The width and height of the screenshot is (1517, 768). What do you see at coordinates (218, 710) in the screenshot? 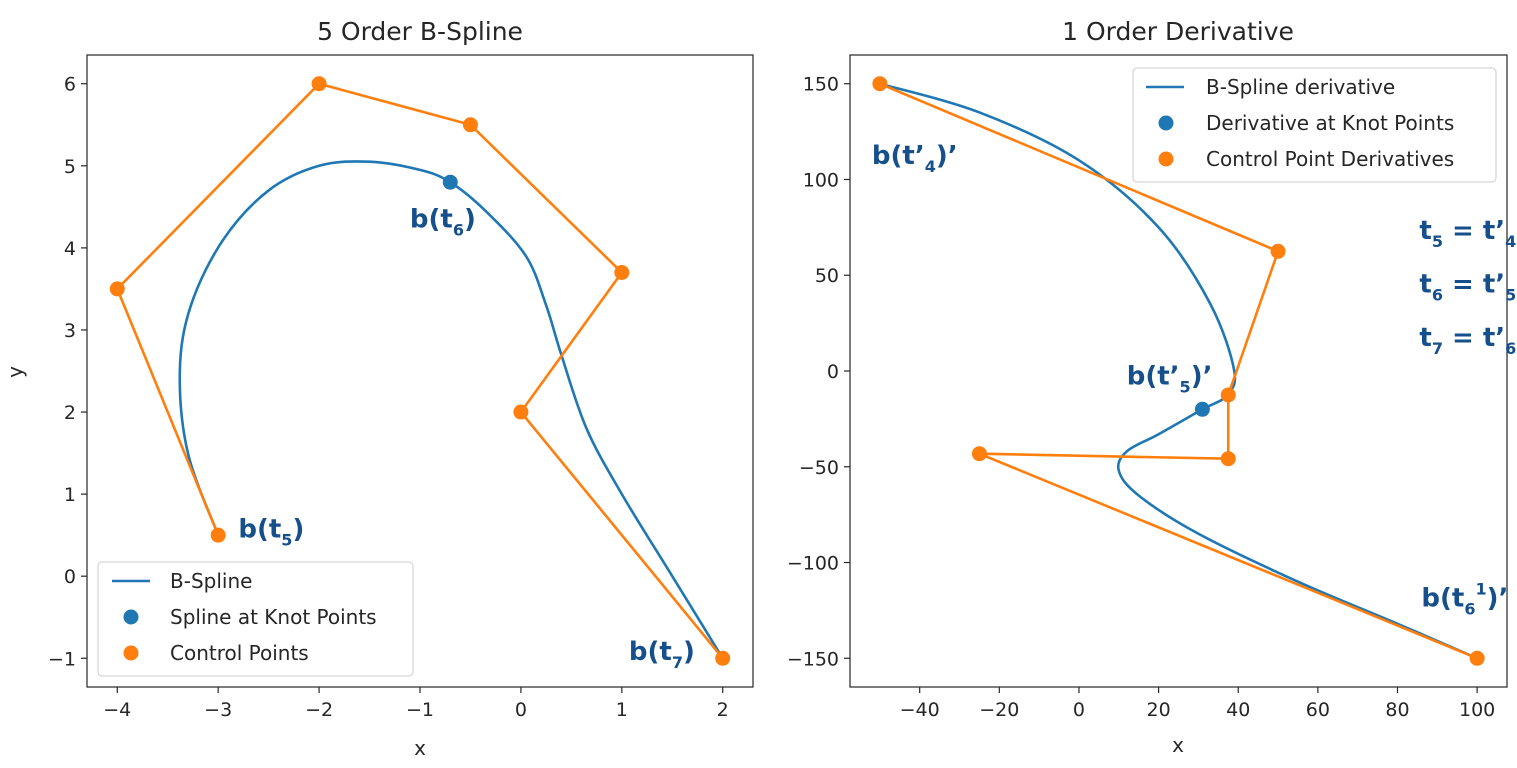
I see `x-tick-label: −3` at bounding box center [218, 710].